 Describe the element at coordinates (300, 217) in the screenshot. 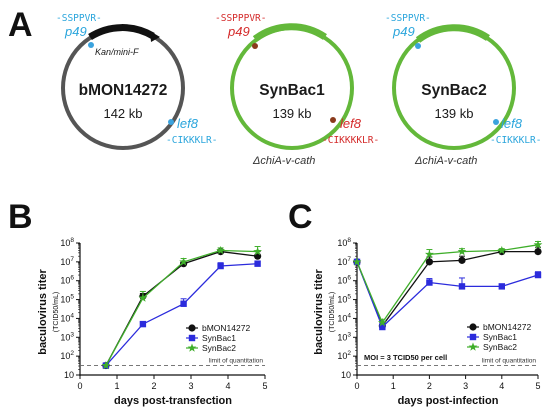

I see `panel-label-c: C` at that location.